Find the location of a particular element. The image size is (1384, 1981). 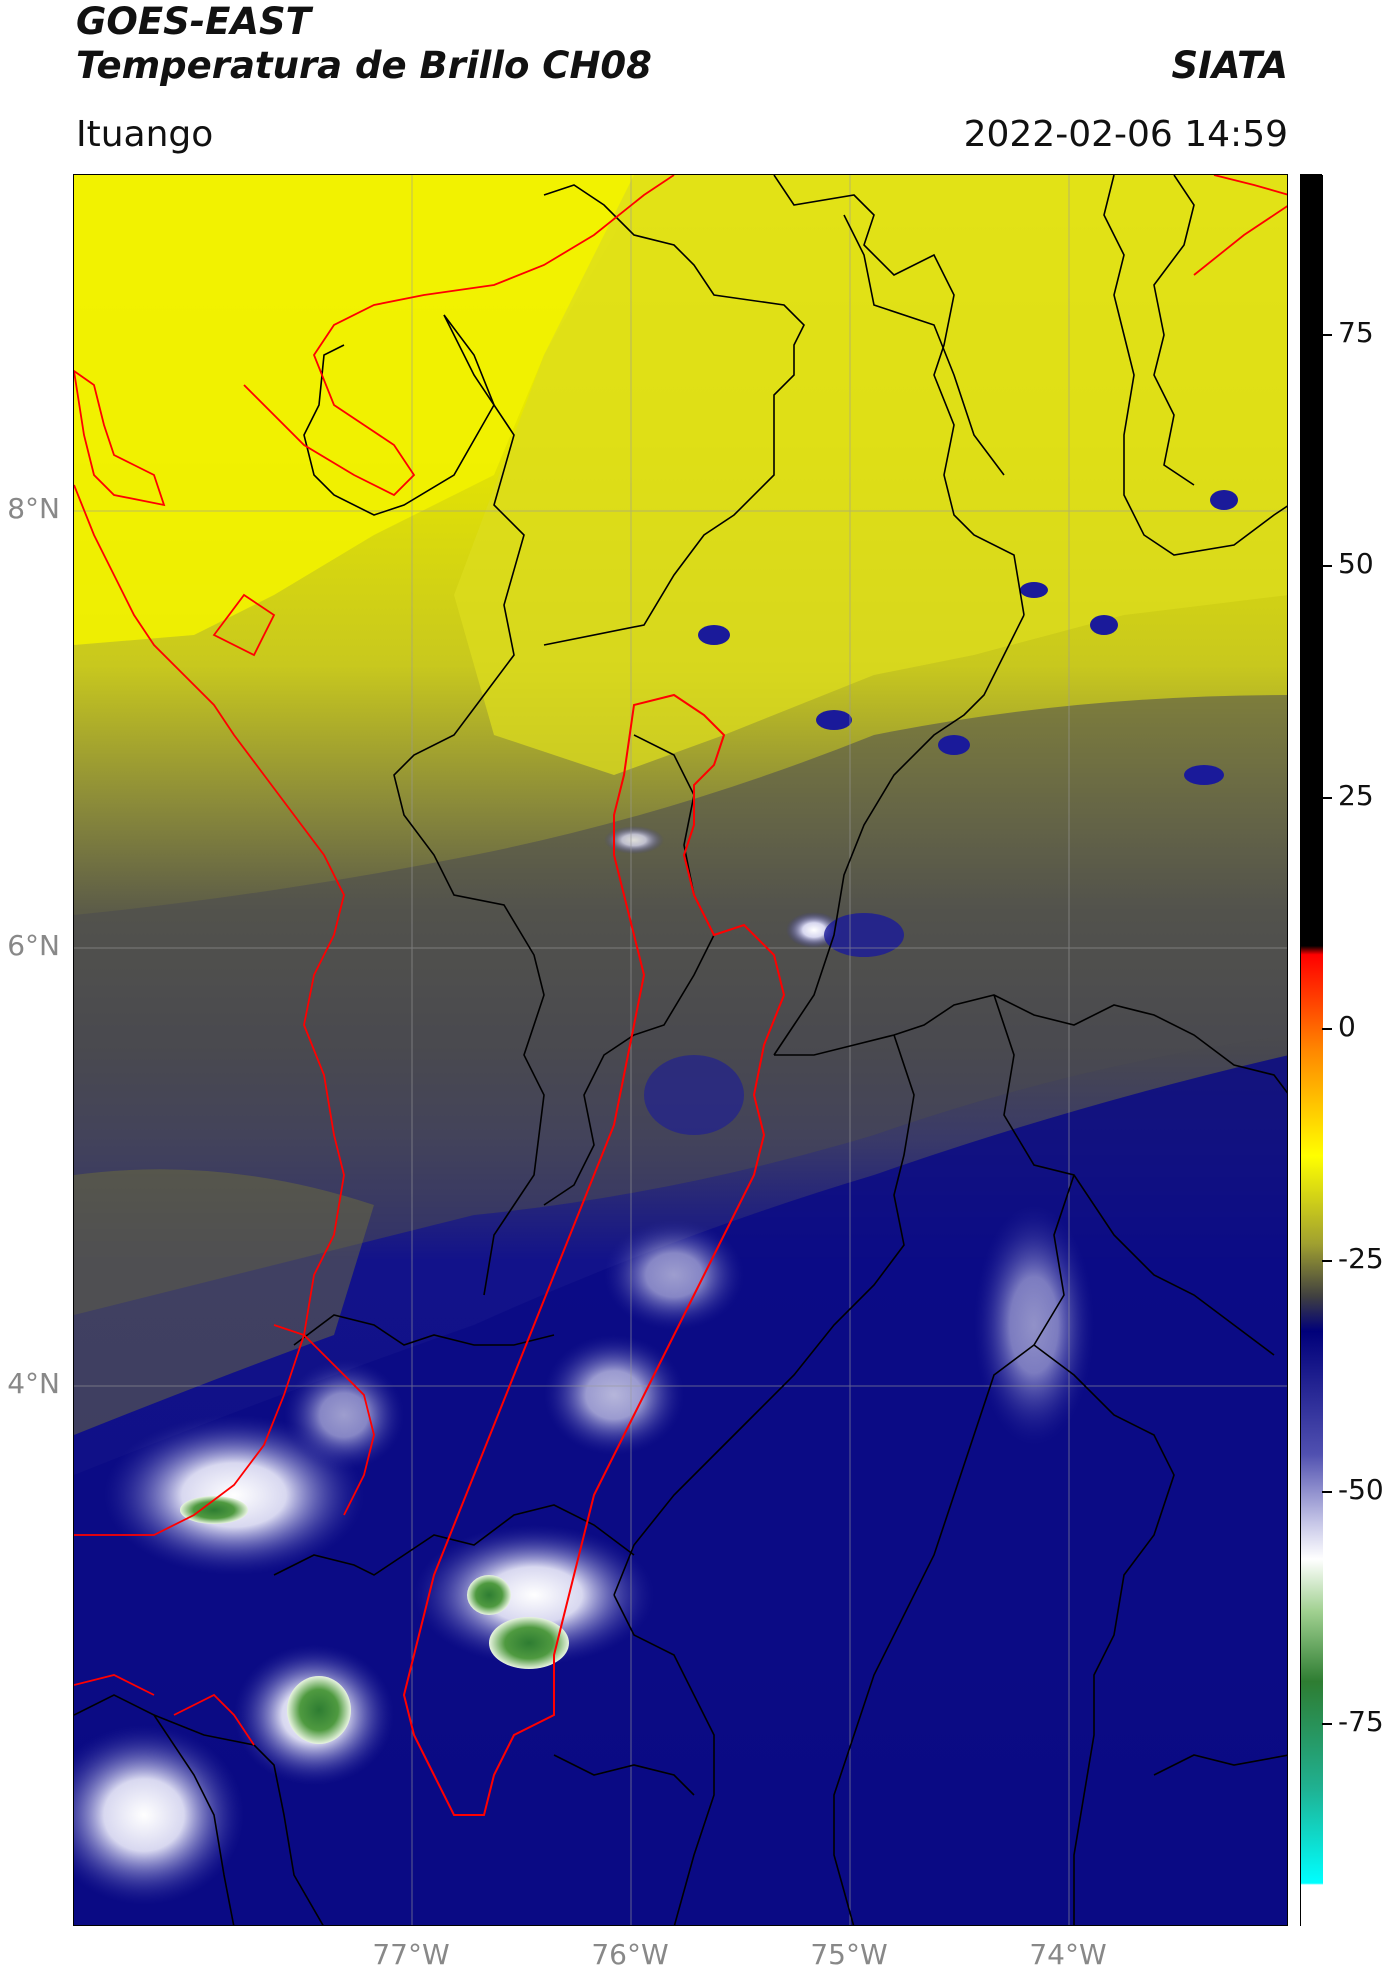

title-product: Temperatura de Brillo CH08 is located at coordinates (364, 65).